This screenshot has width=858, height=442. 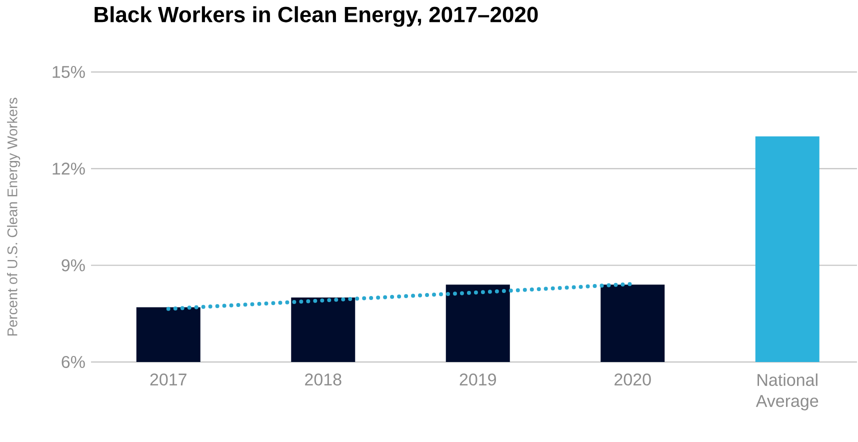 I want to click on x-tick-label: 2018, so click(x=323, y=380).